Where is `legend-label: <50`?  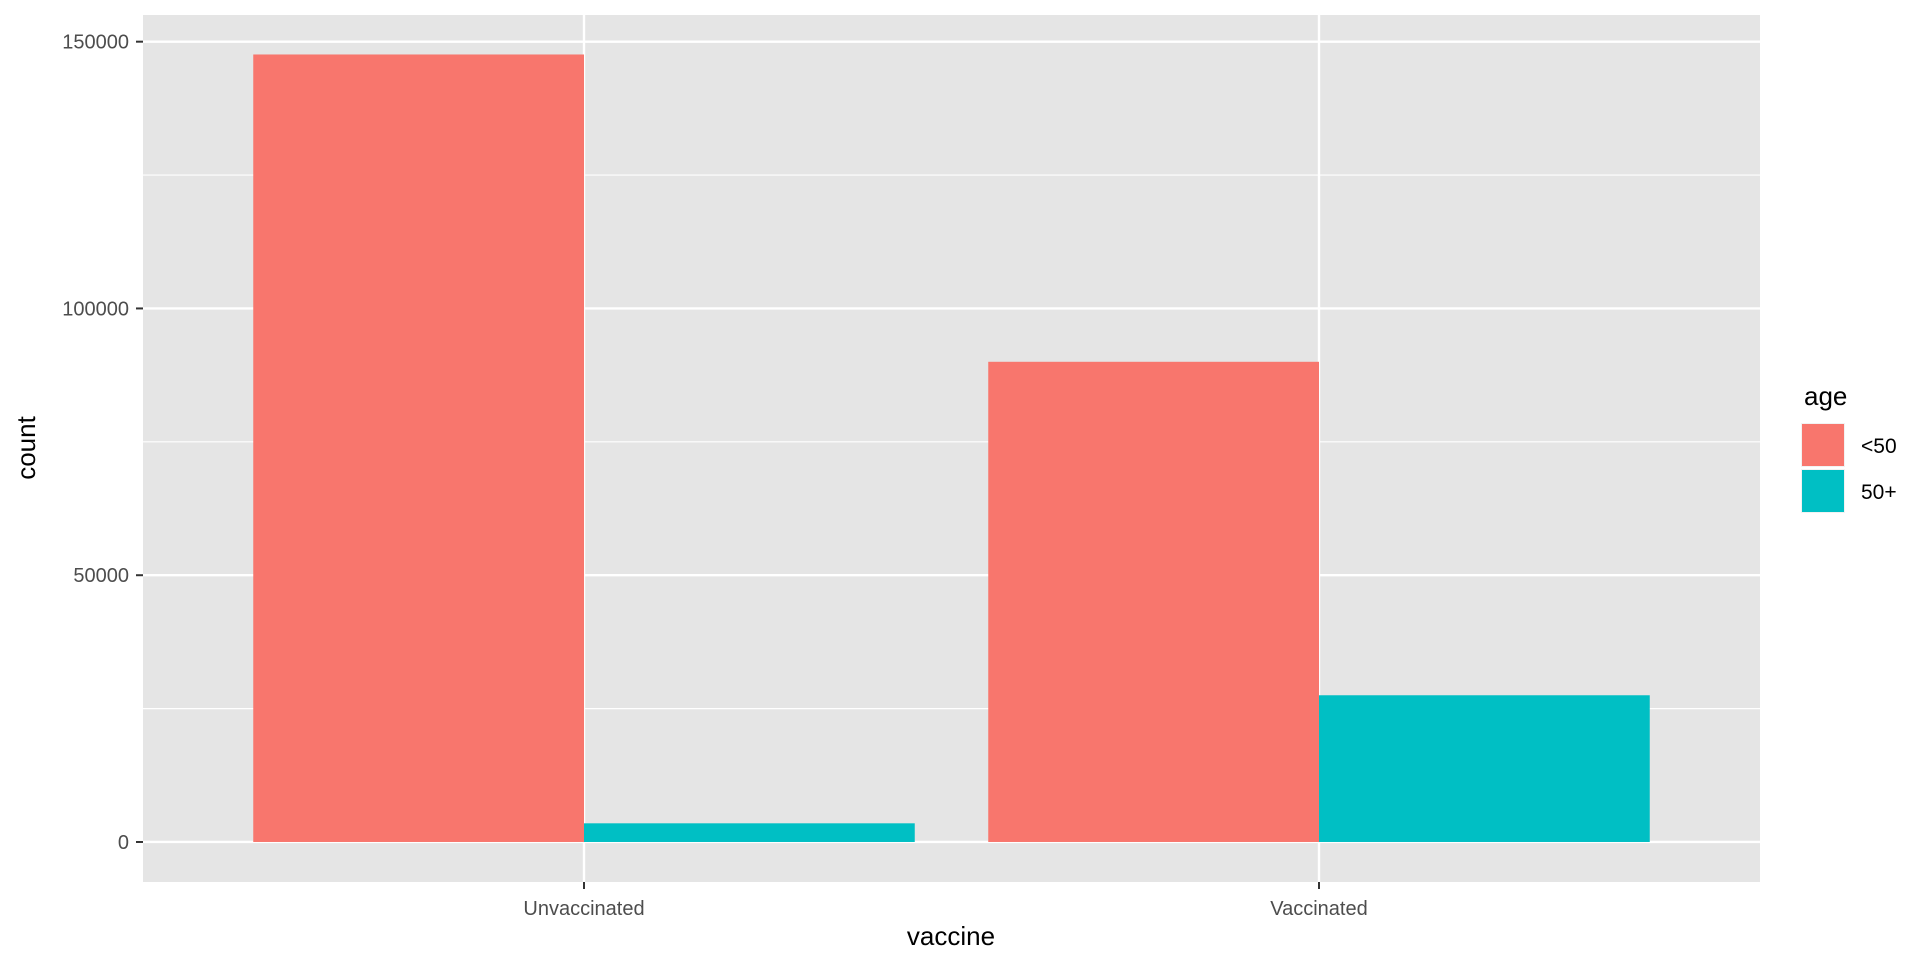
legend-label: <50 is located at coordinates (1879, 446).